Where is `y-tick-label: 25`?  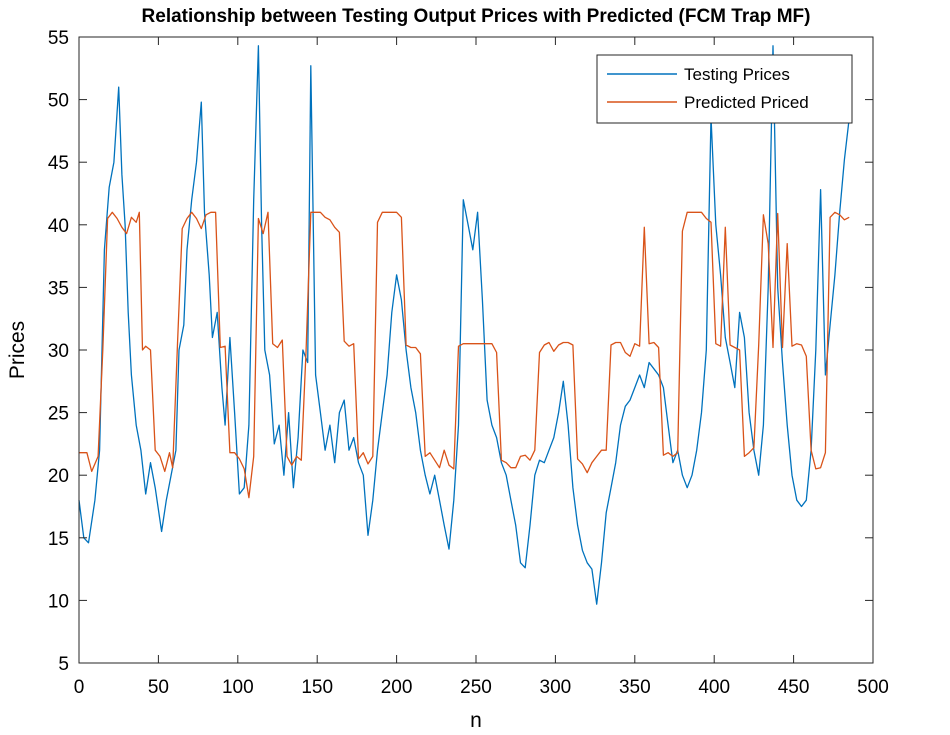 y-tick-label: 25 is located at coordinates (58, 414).